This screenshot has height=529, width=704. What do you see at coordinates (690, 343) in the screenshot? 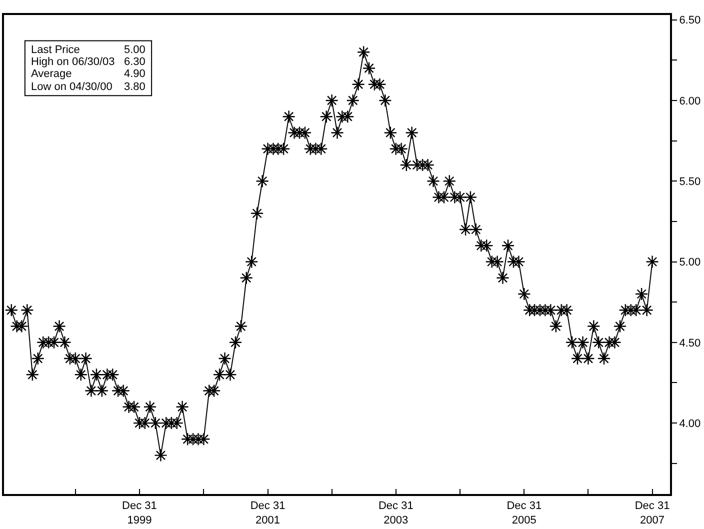
I see `y-tick-label: 4.50` at bounding box center [690, 343].